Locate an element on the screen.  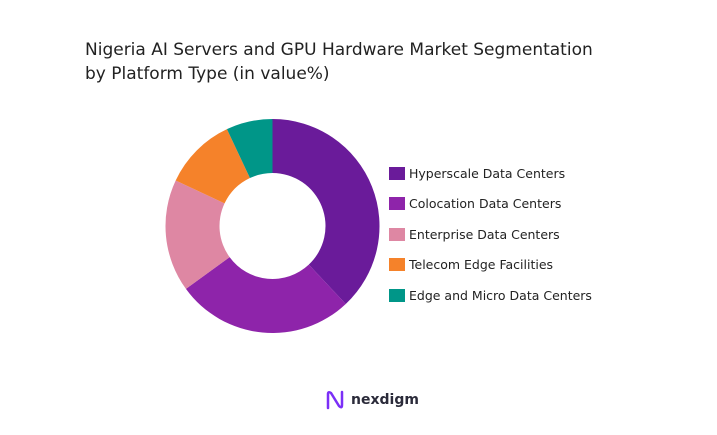
nexdigm-logo: nexdigm is located at coordinates (372, 400).